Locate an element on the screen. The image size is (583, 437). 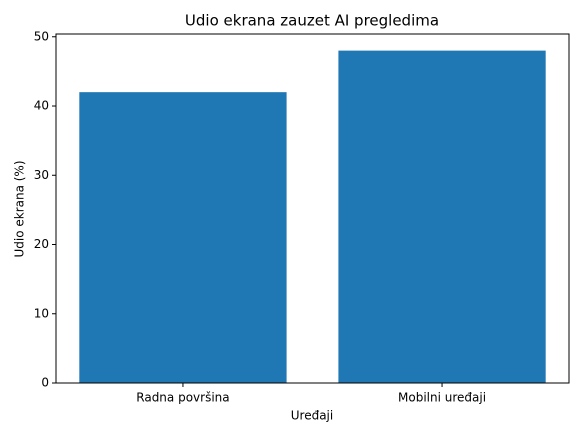
x-tick-label: Mobilni uređaji is located at coordinates (442, 398).